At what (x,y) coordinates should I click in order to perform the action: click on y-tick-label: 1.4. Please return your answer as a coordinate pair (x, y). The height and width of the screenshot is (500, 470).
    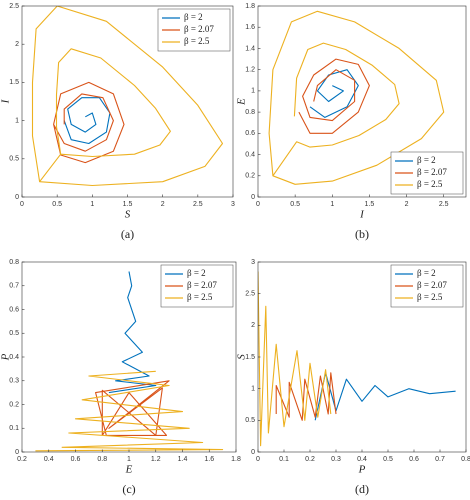
    Looking at the image, I should click on (250, 48).